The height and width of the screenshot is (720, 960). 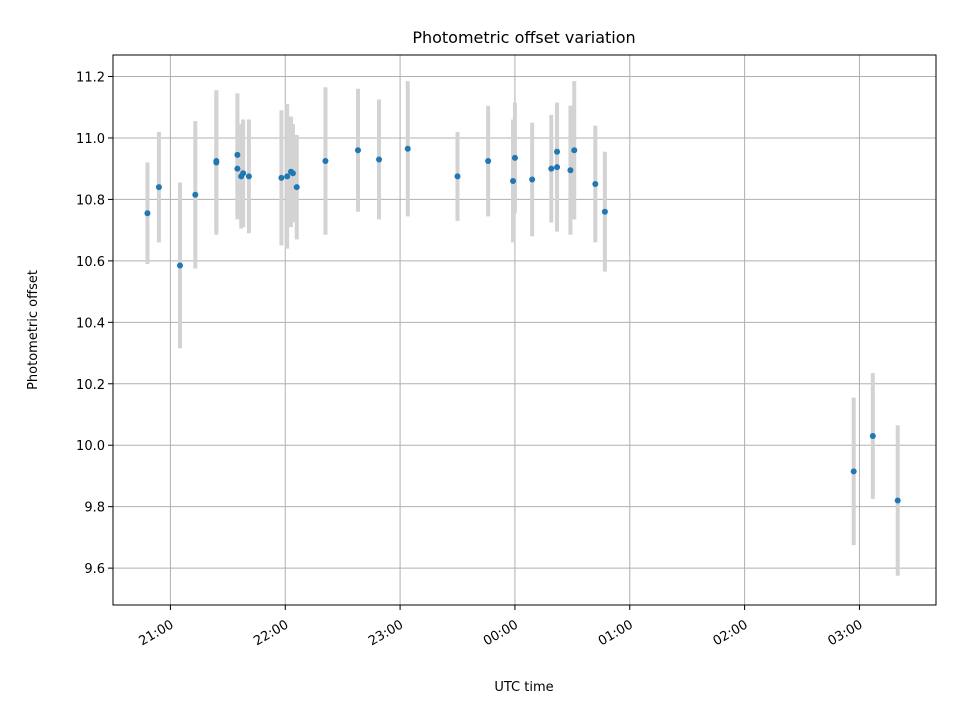 I want to click on y-tick-label: 10.2, so click(x=90, y=385).